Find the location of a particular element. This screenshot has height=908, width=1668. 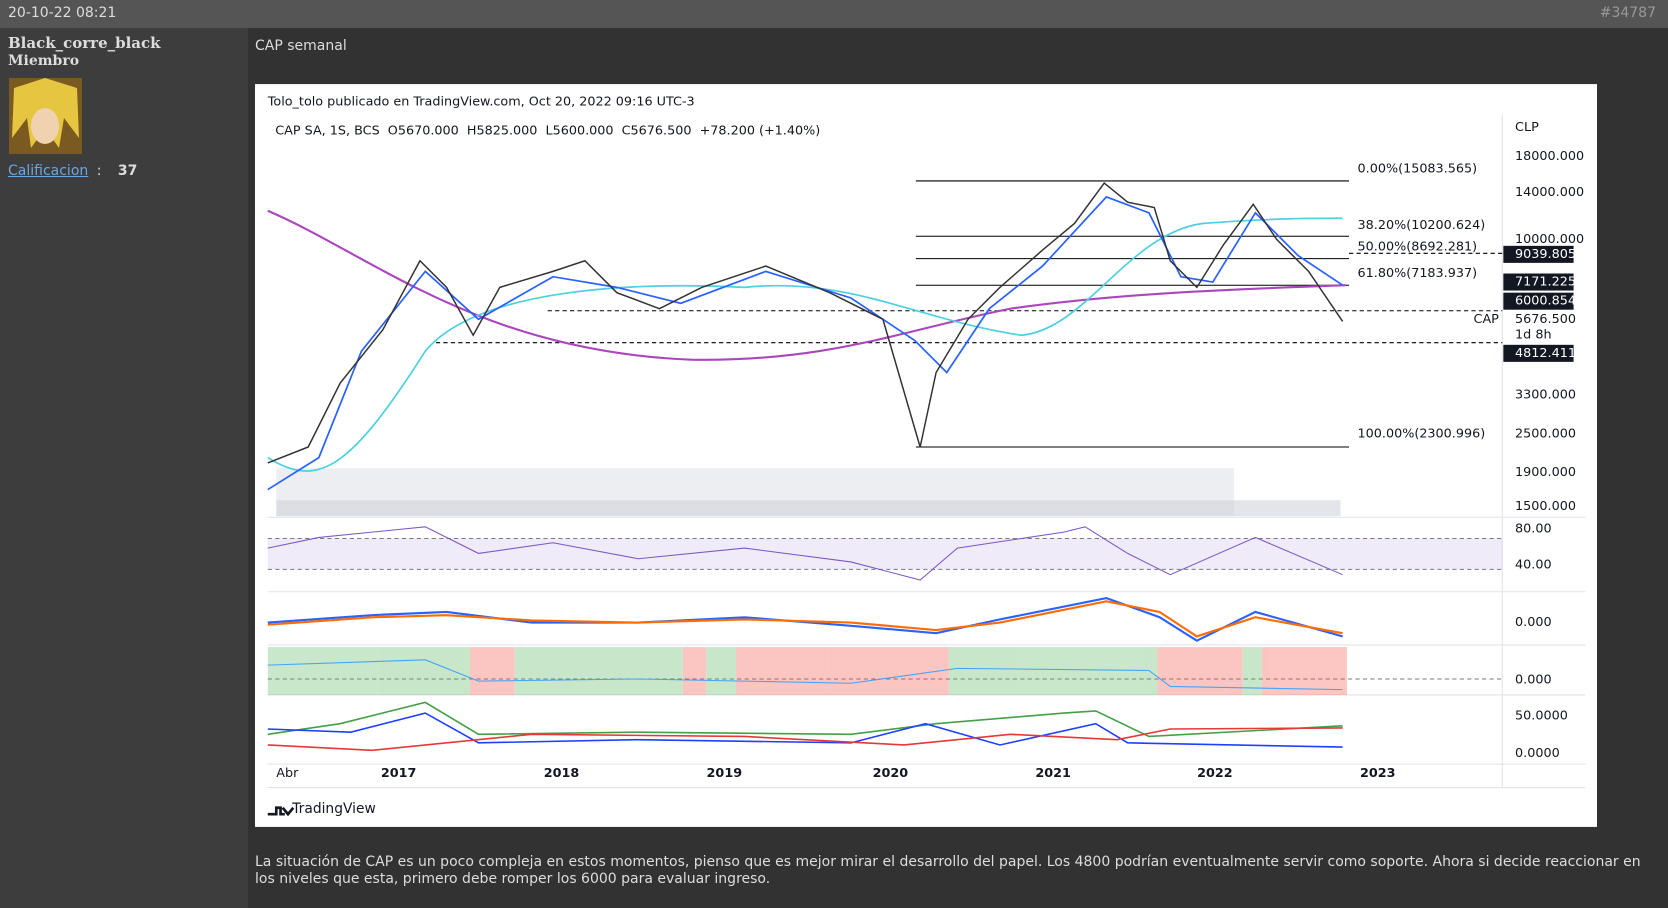

rating-sep: : is located at coordinates (99, 171).